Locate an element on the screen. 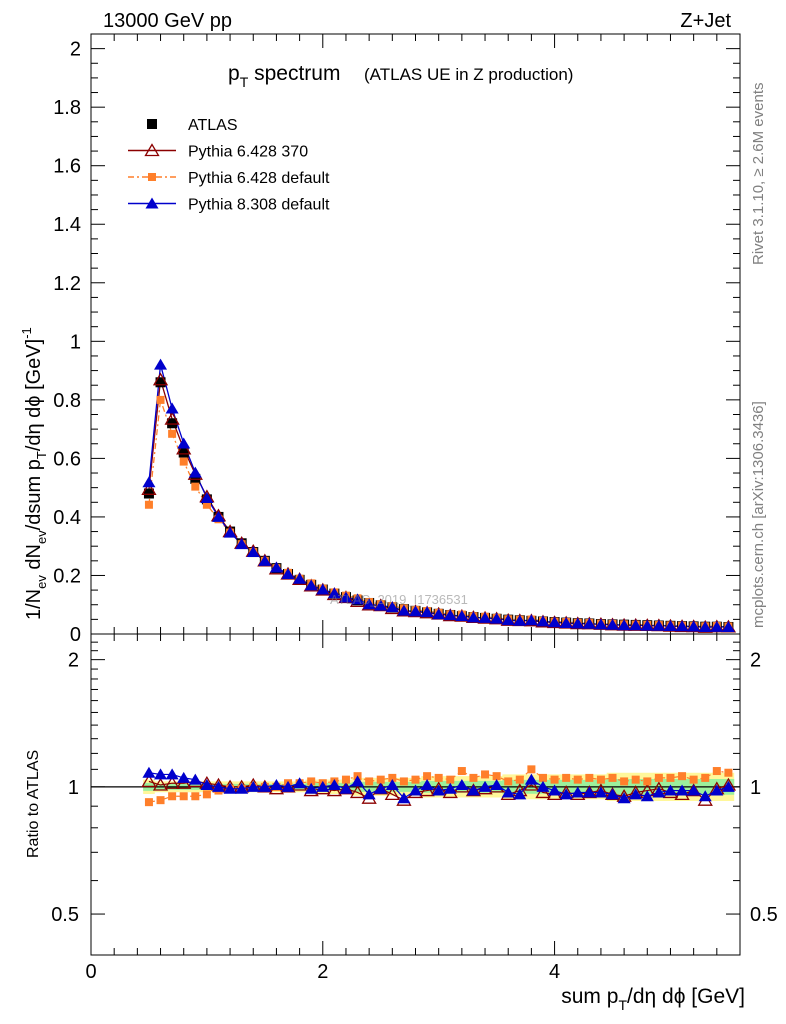 The width and height of the screenshot is (786, 1024). ratio-y-label: Ratio to ATLAS is located at coordinates (33, 804).